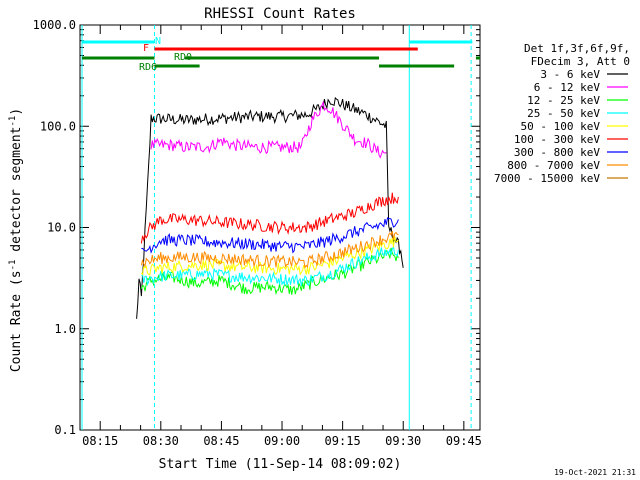  Describe the element at coordinates (65, 430) in the screenshot. I see `y-tick-label: 0.1` at that location.